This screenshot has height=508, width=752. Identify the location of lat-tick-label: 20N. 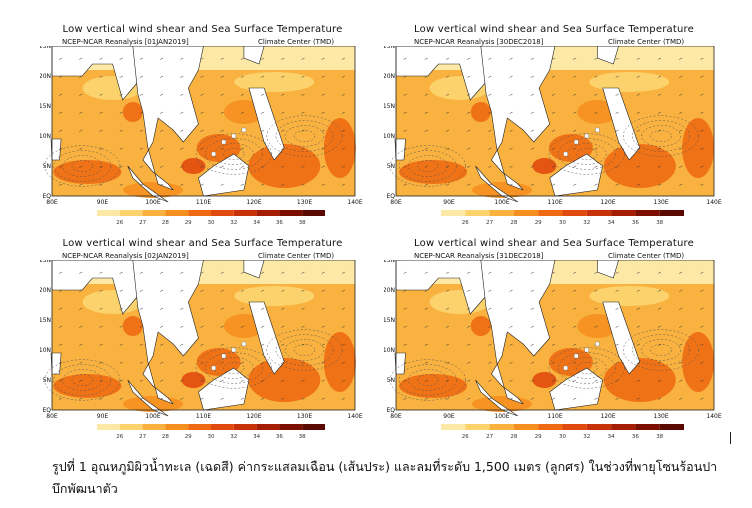
(389, 76).